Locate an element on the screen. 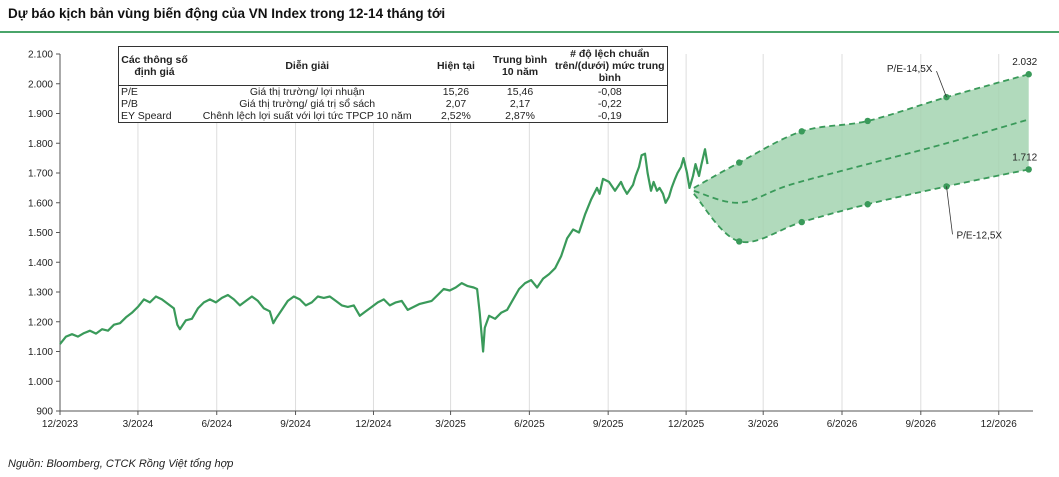 Image resolution: width=1059 pixels, height=477 pixels. x-tick-label: 12/2023 is located at coordinates (60, 424).